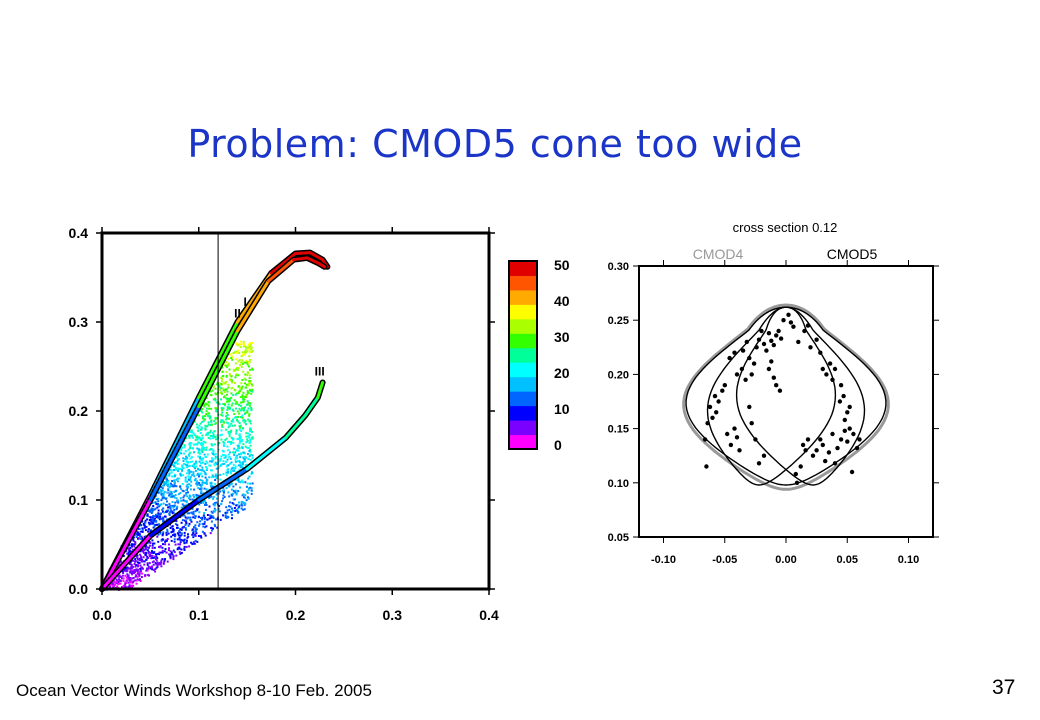 The image size is (1040, 720). Describe the element at coordinates (523, 384) in the screenshot. I see `colorbar-swatch` at that location.